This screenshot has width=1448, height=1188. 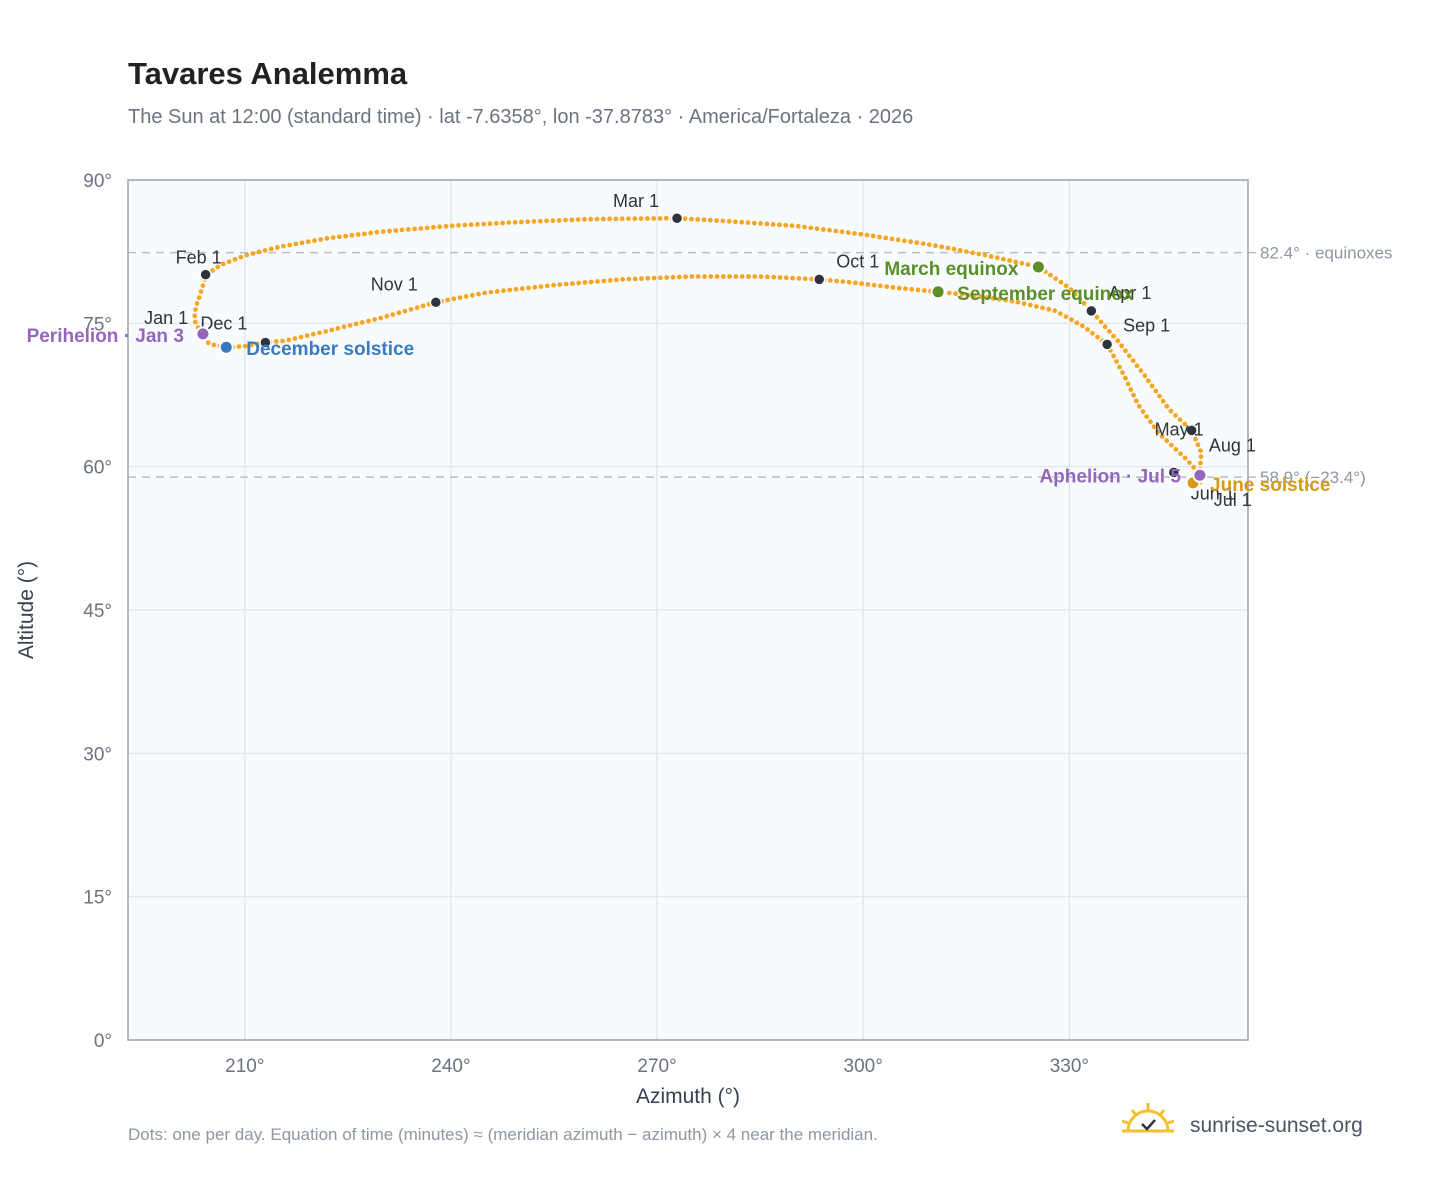 What do you see at coordinates (1313, 477) in the screenshot?
I see `reference-line-label: 58.9° (−23.4°)` at bounding box center [1313, 477].